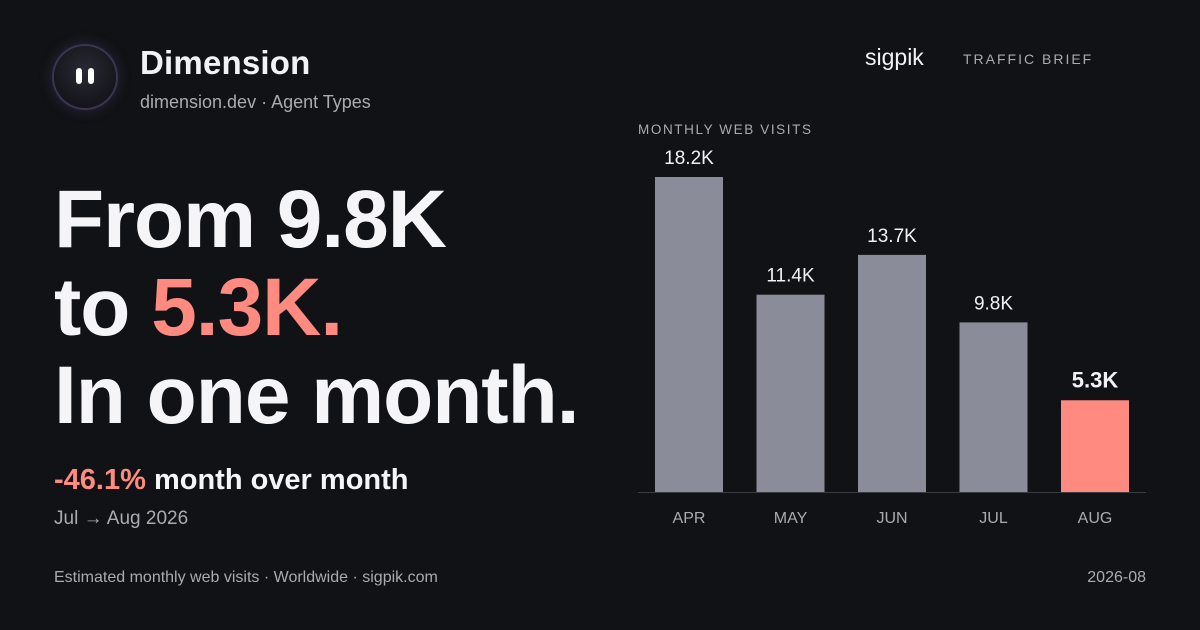  Describe the element at coordinates (891, 518) in the screenshot. I see `x-tick-jun: JUN` at that location.